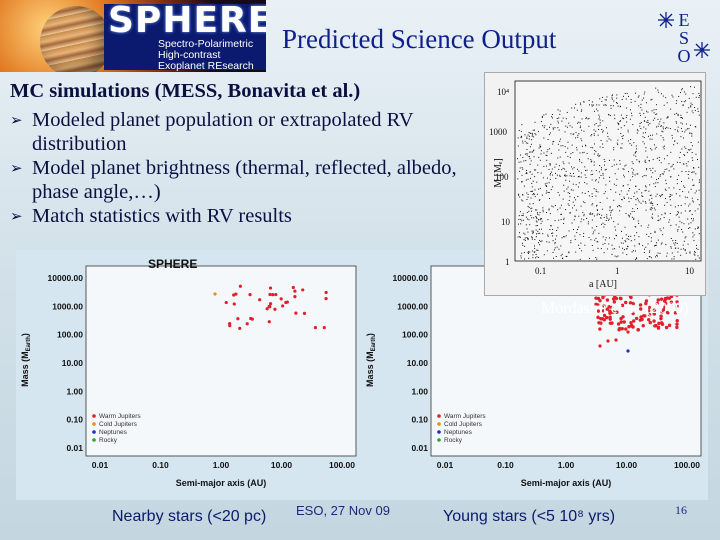  I want to click on inset-y-tick: 10, so click(506, 222).